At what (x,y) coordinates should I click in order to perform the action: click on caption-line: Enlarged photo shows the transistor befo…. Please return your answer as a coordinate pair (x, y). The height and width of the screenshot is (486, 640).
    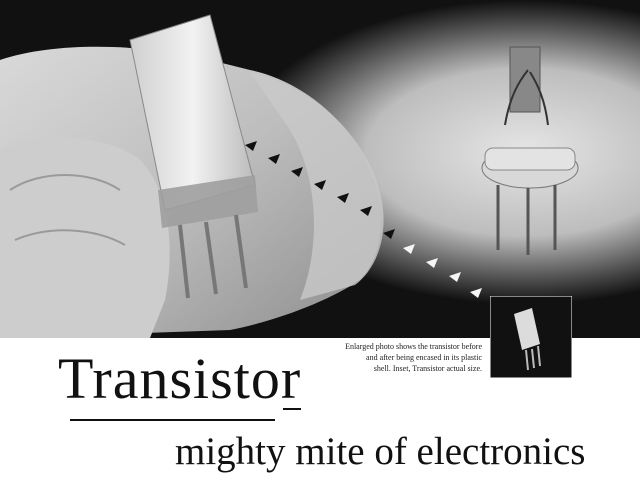
    Looking at the image, I should click on (413, 346).